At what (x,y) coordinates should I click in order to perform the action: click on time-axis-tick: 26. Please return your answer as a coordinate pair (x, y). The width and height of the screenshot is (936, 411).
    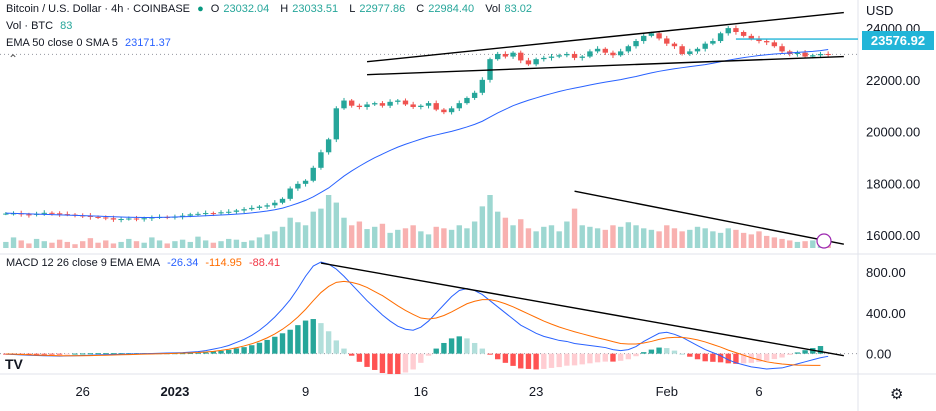
    Looking at the image, I should click on (82, 391).